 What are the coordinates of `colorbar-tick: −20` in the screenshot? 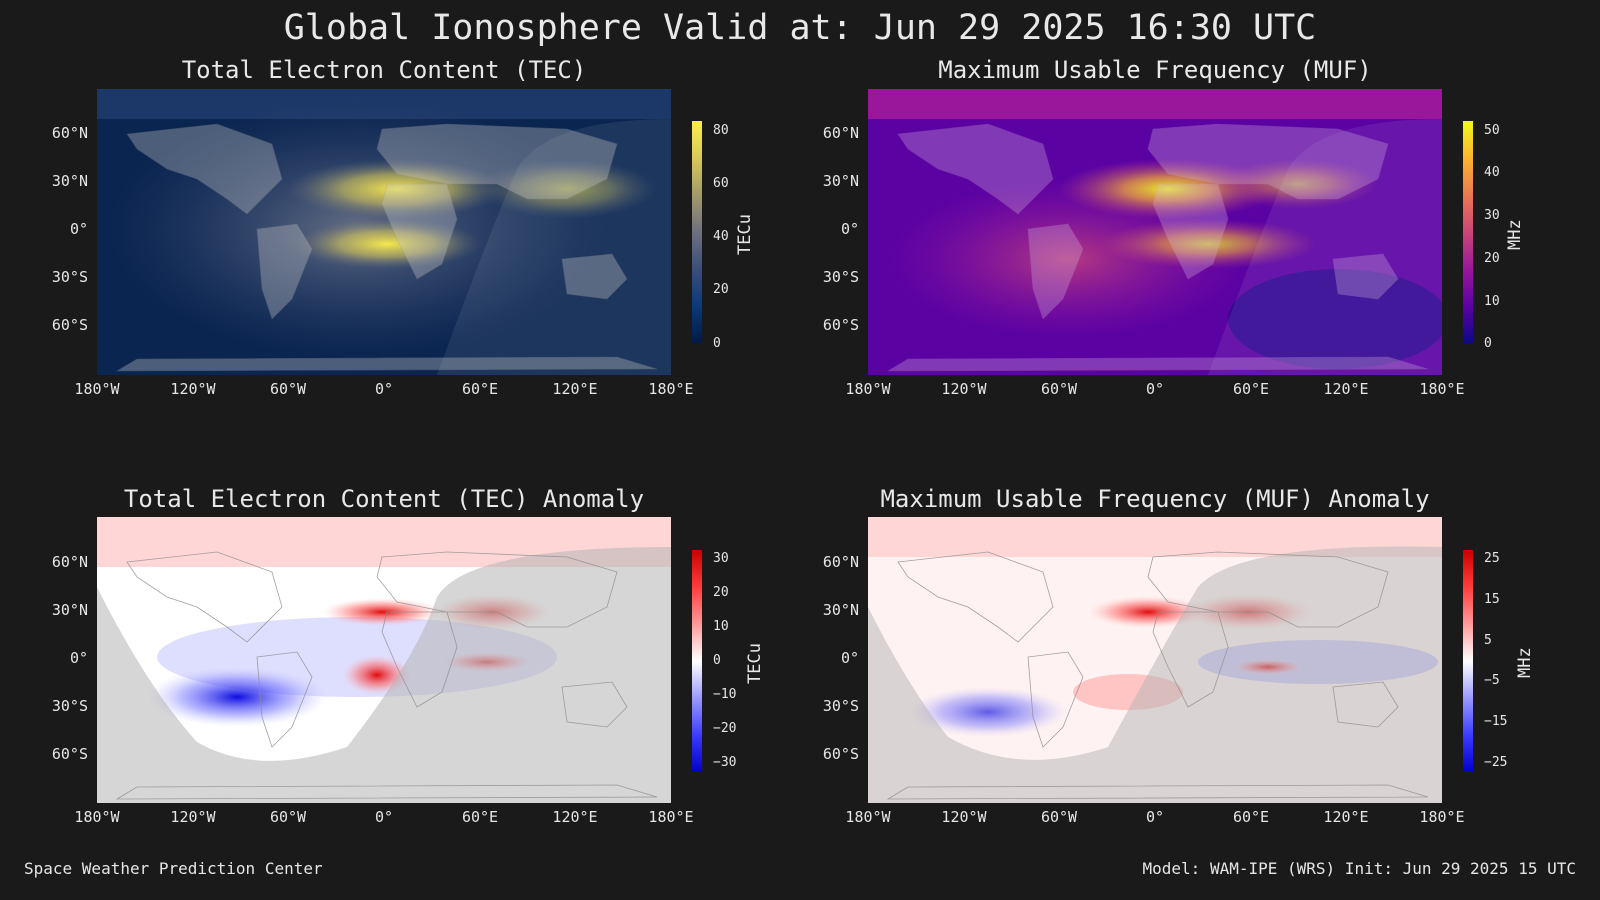 It's located at (725, 728).